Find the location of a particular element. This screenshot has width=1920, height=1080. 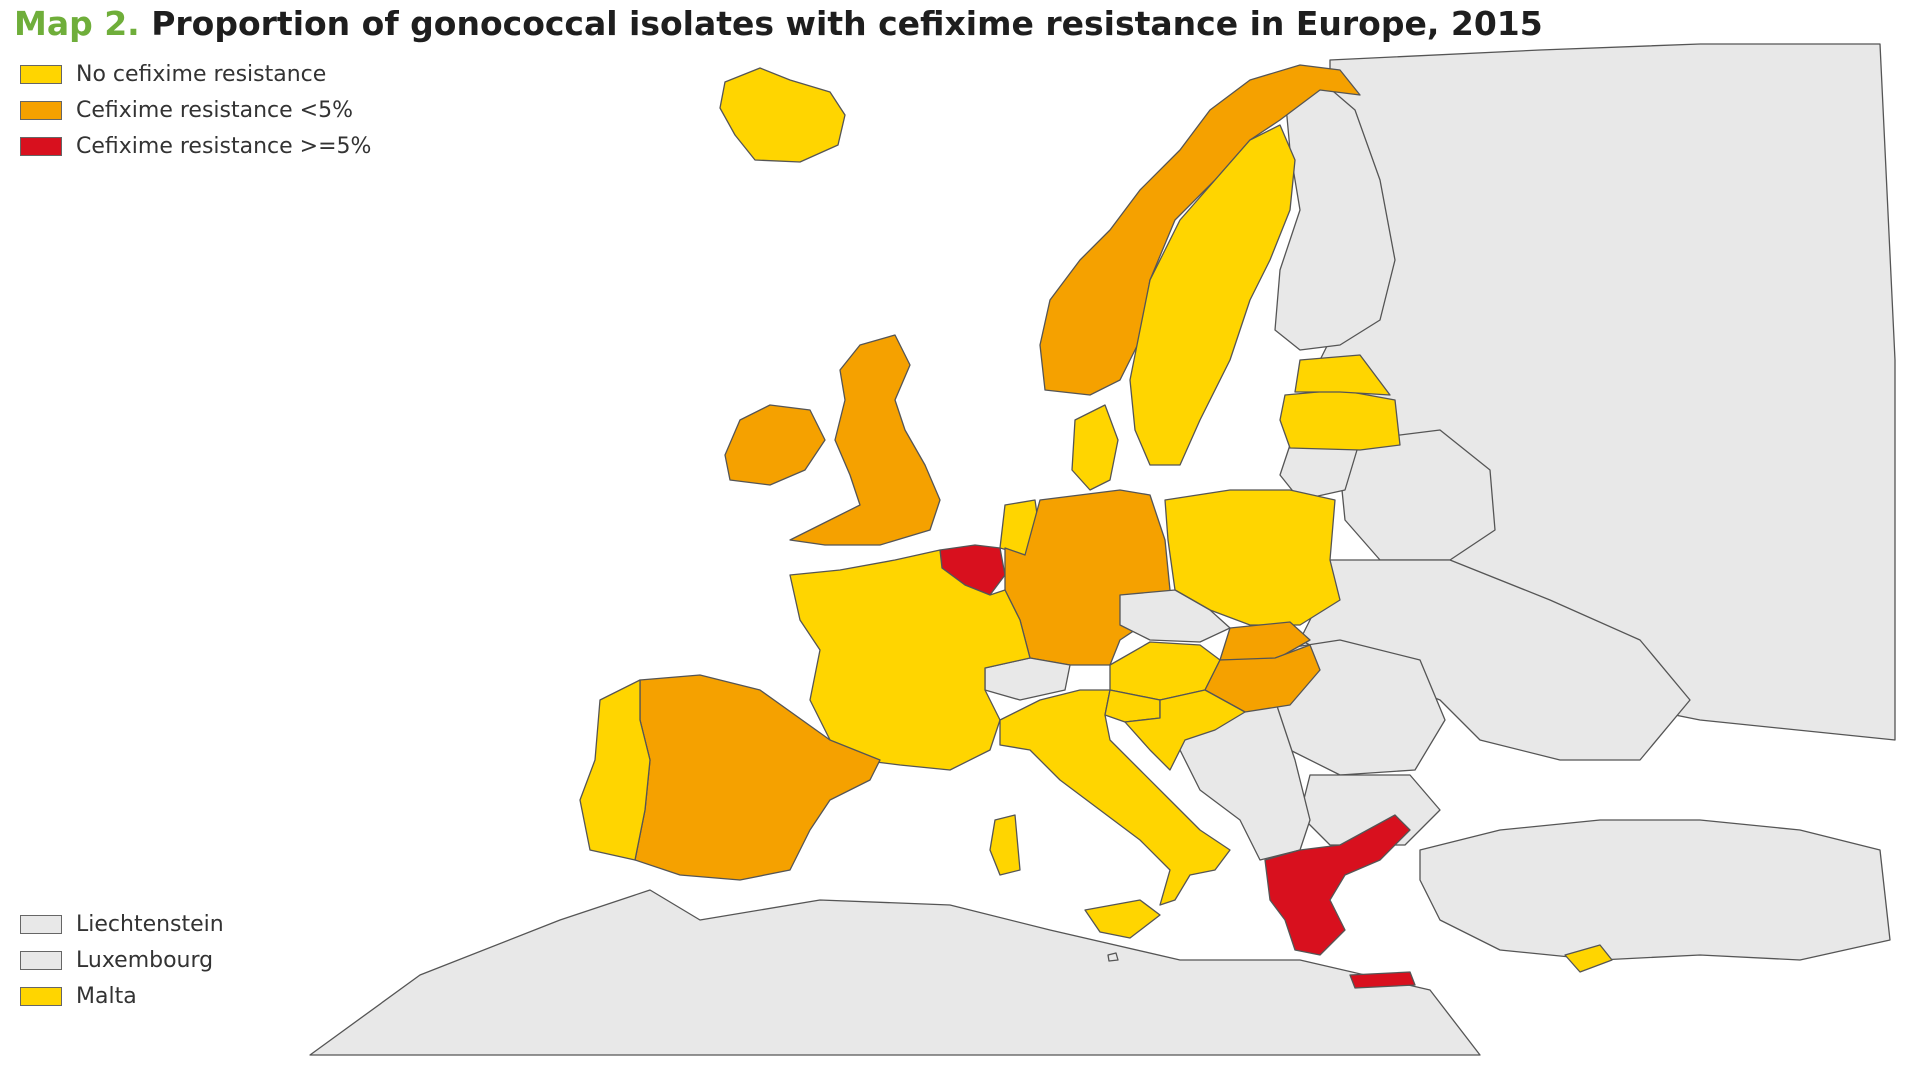

region-france is located at coordinates (910, 660).